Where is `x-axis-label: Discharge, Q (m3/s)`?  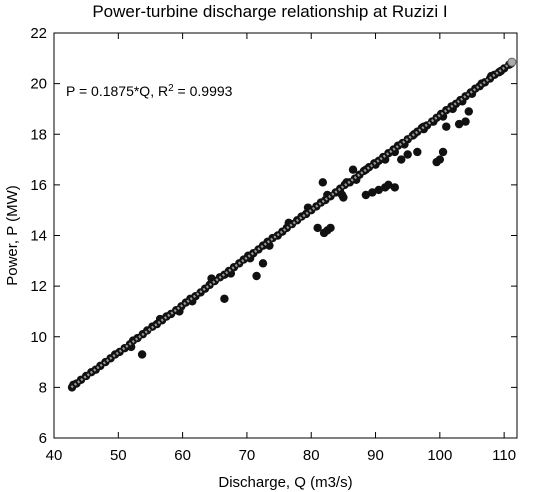
x-axis-label: Discharge, Q (m3/s) is located at coordinates (285, 482).